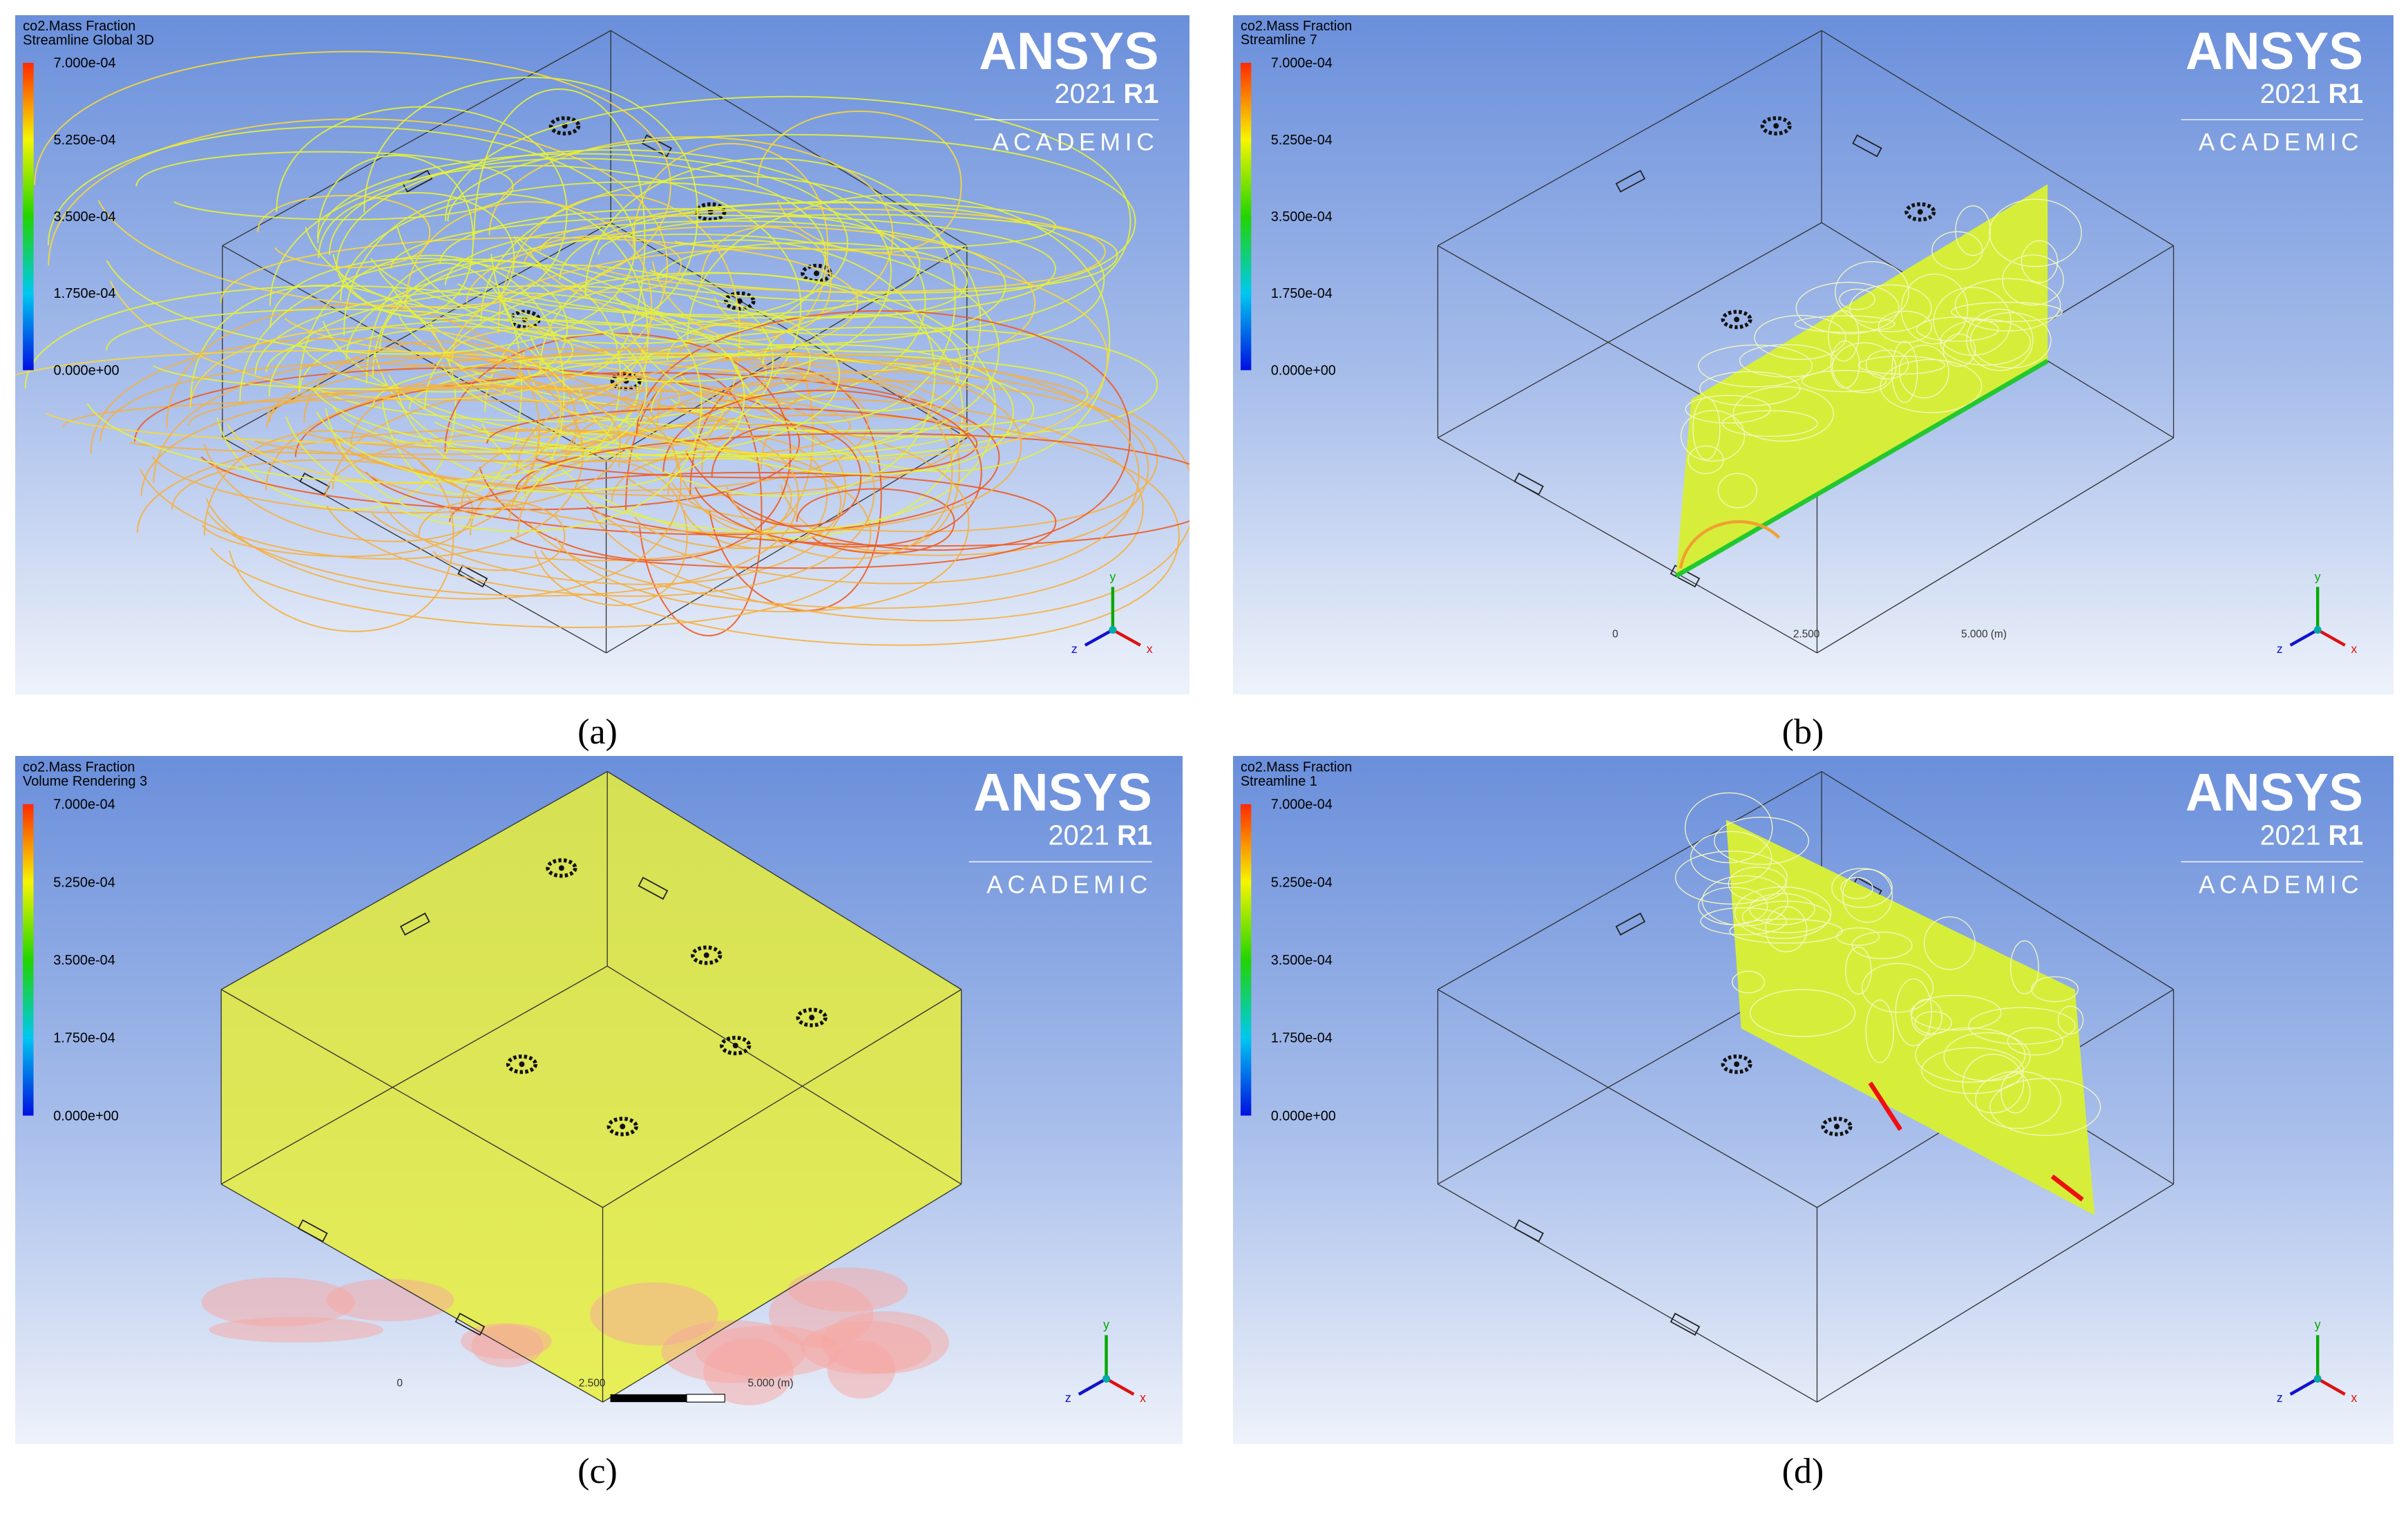 This screenshot has width=2408, height=1516. What do you see at coordinates (1120, 1386) in the screenshot?
I see `axis-x` at bounding box center [1120, 1386].